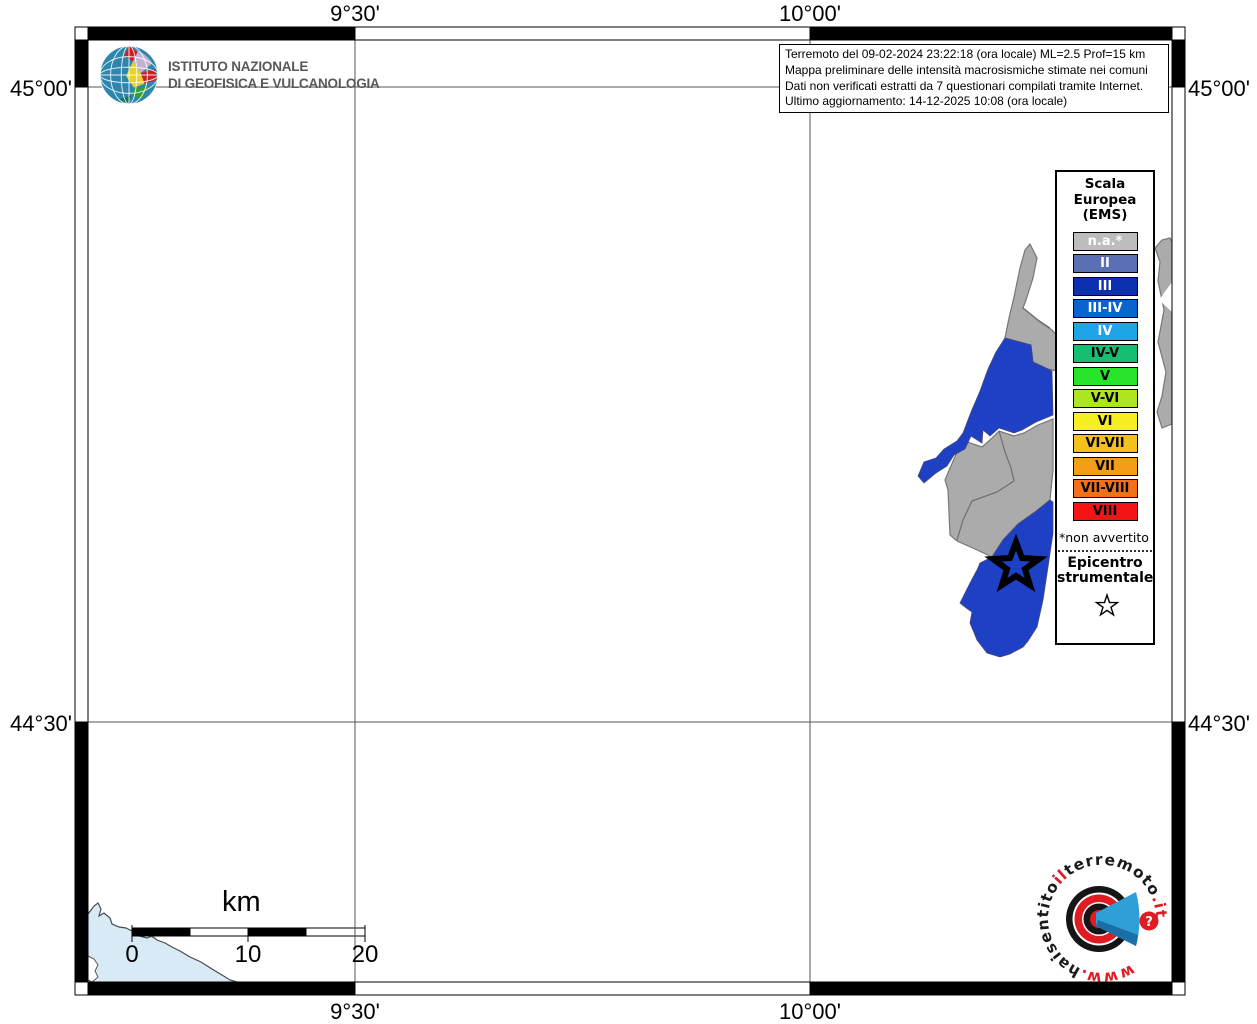 The width and height of the screenshot is (1257, 1024). I want to click on legend-swatch-iii-iv: III-IV, so click(1105, 308).